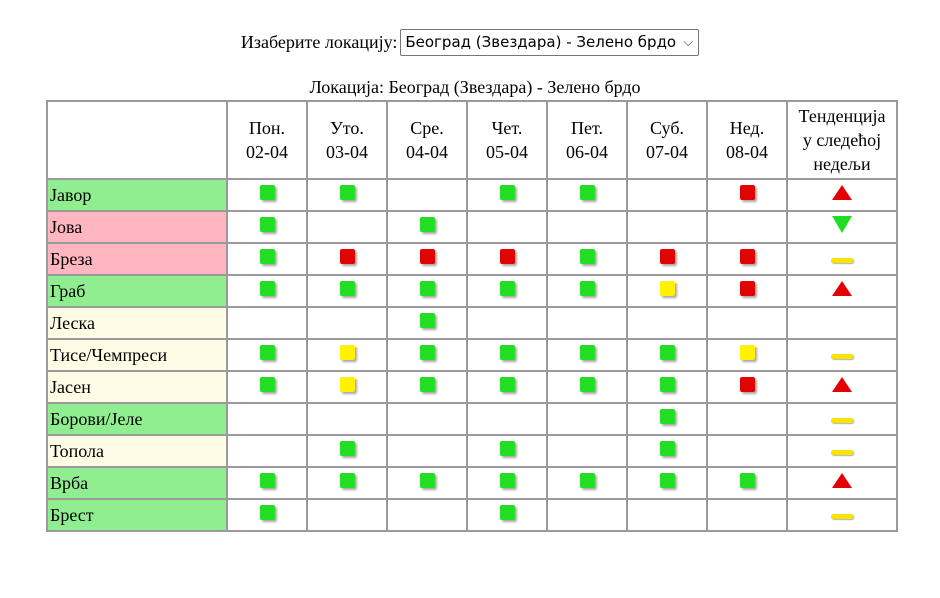  What do you see at coordinates (541, 42) in the screenshot?
I see `location-select-value: Београд (Звездара) - Зелено брдо` at bounding box center [541, 42].